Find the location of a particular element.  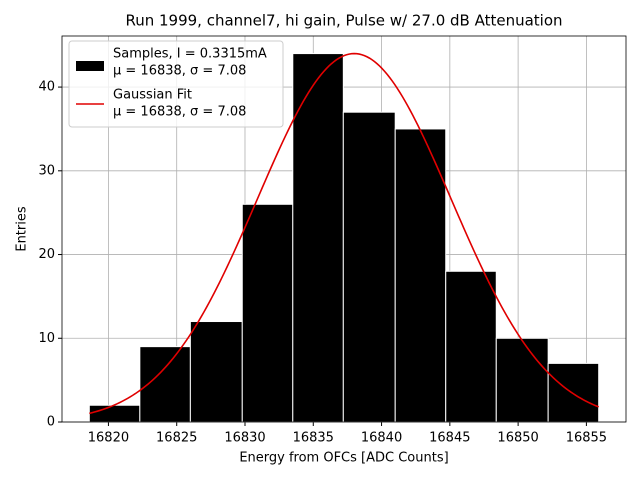

legend-label: Samples, I = 0.3315mA is located at coordinates (190, 54).